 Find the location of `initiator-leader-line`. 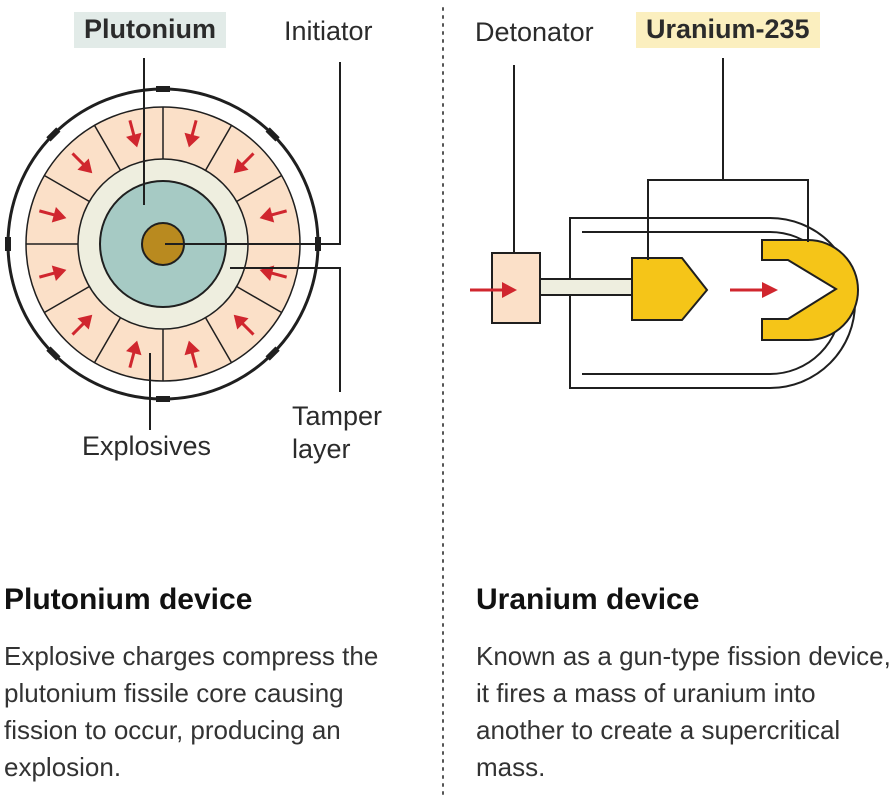

initiator-leader-line is located at coordinates (253, 153).